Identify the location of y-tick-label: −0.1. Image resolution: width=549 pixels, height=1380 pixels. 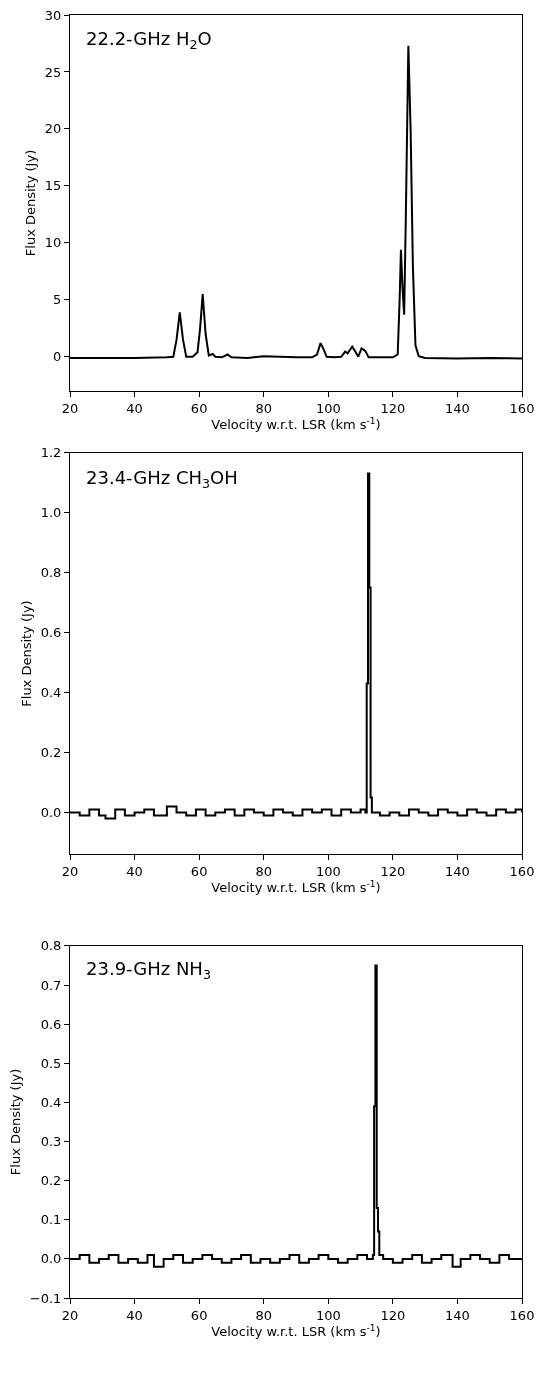
(45, 1298).